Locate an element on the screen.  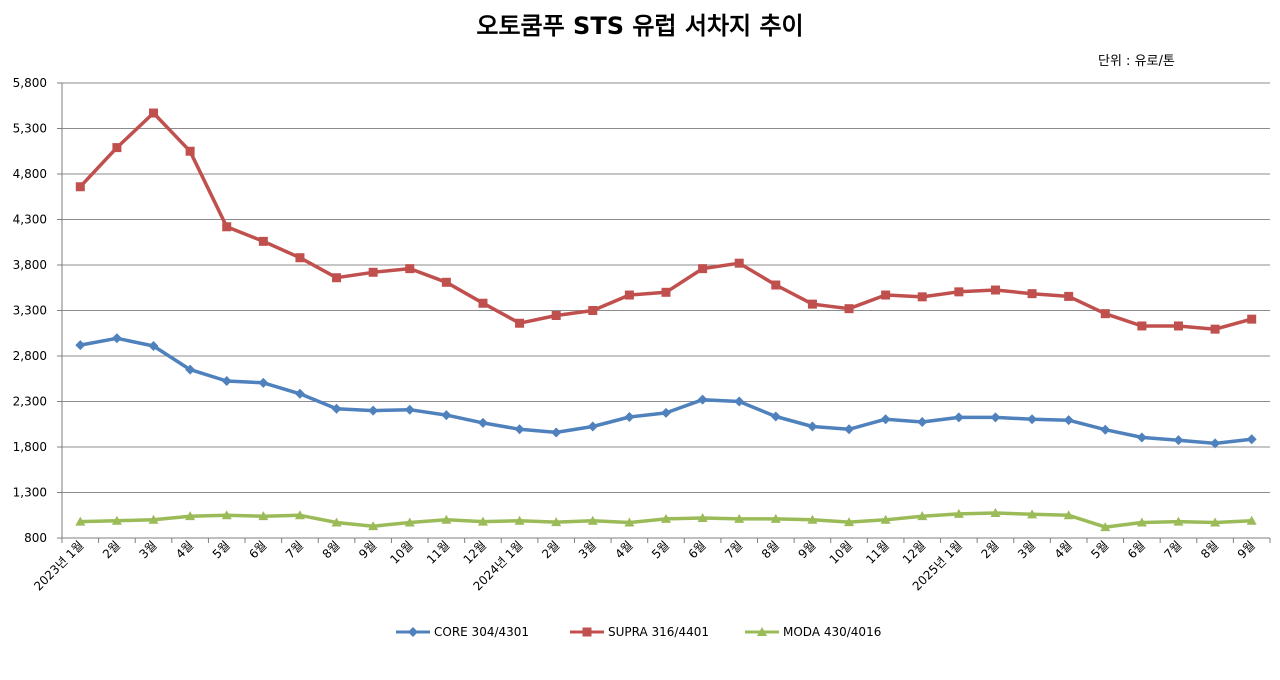
legend-item: SUPRA 316/4401 is located at coordinates (639, 632).